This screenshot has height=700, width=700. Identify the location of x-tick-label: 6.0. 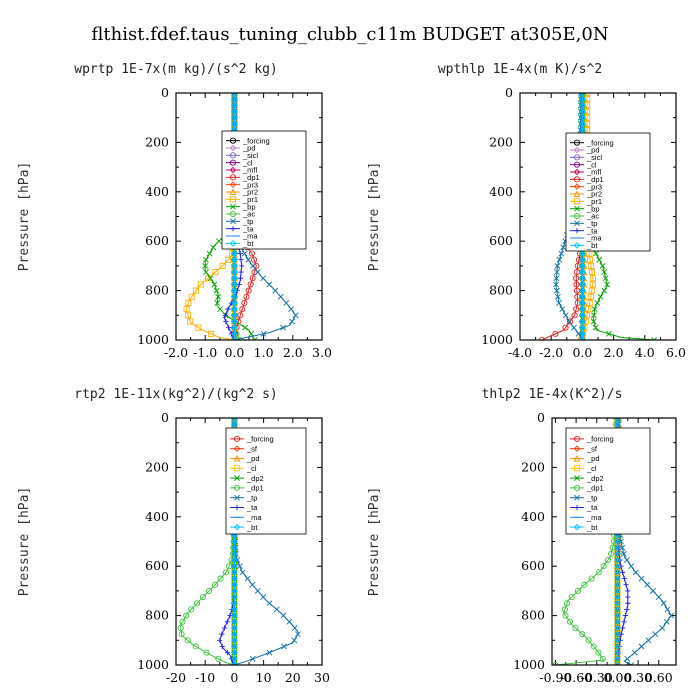
(676, 352).